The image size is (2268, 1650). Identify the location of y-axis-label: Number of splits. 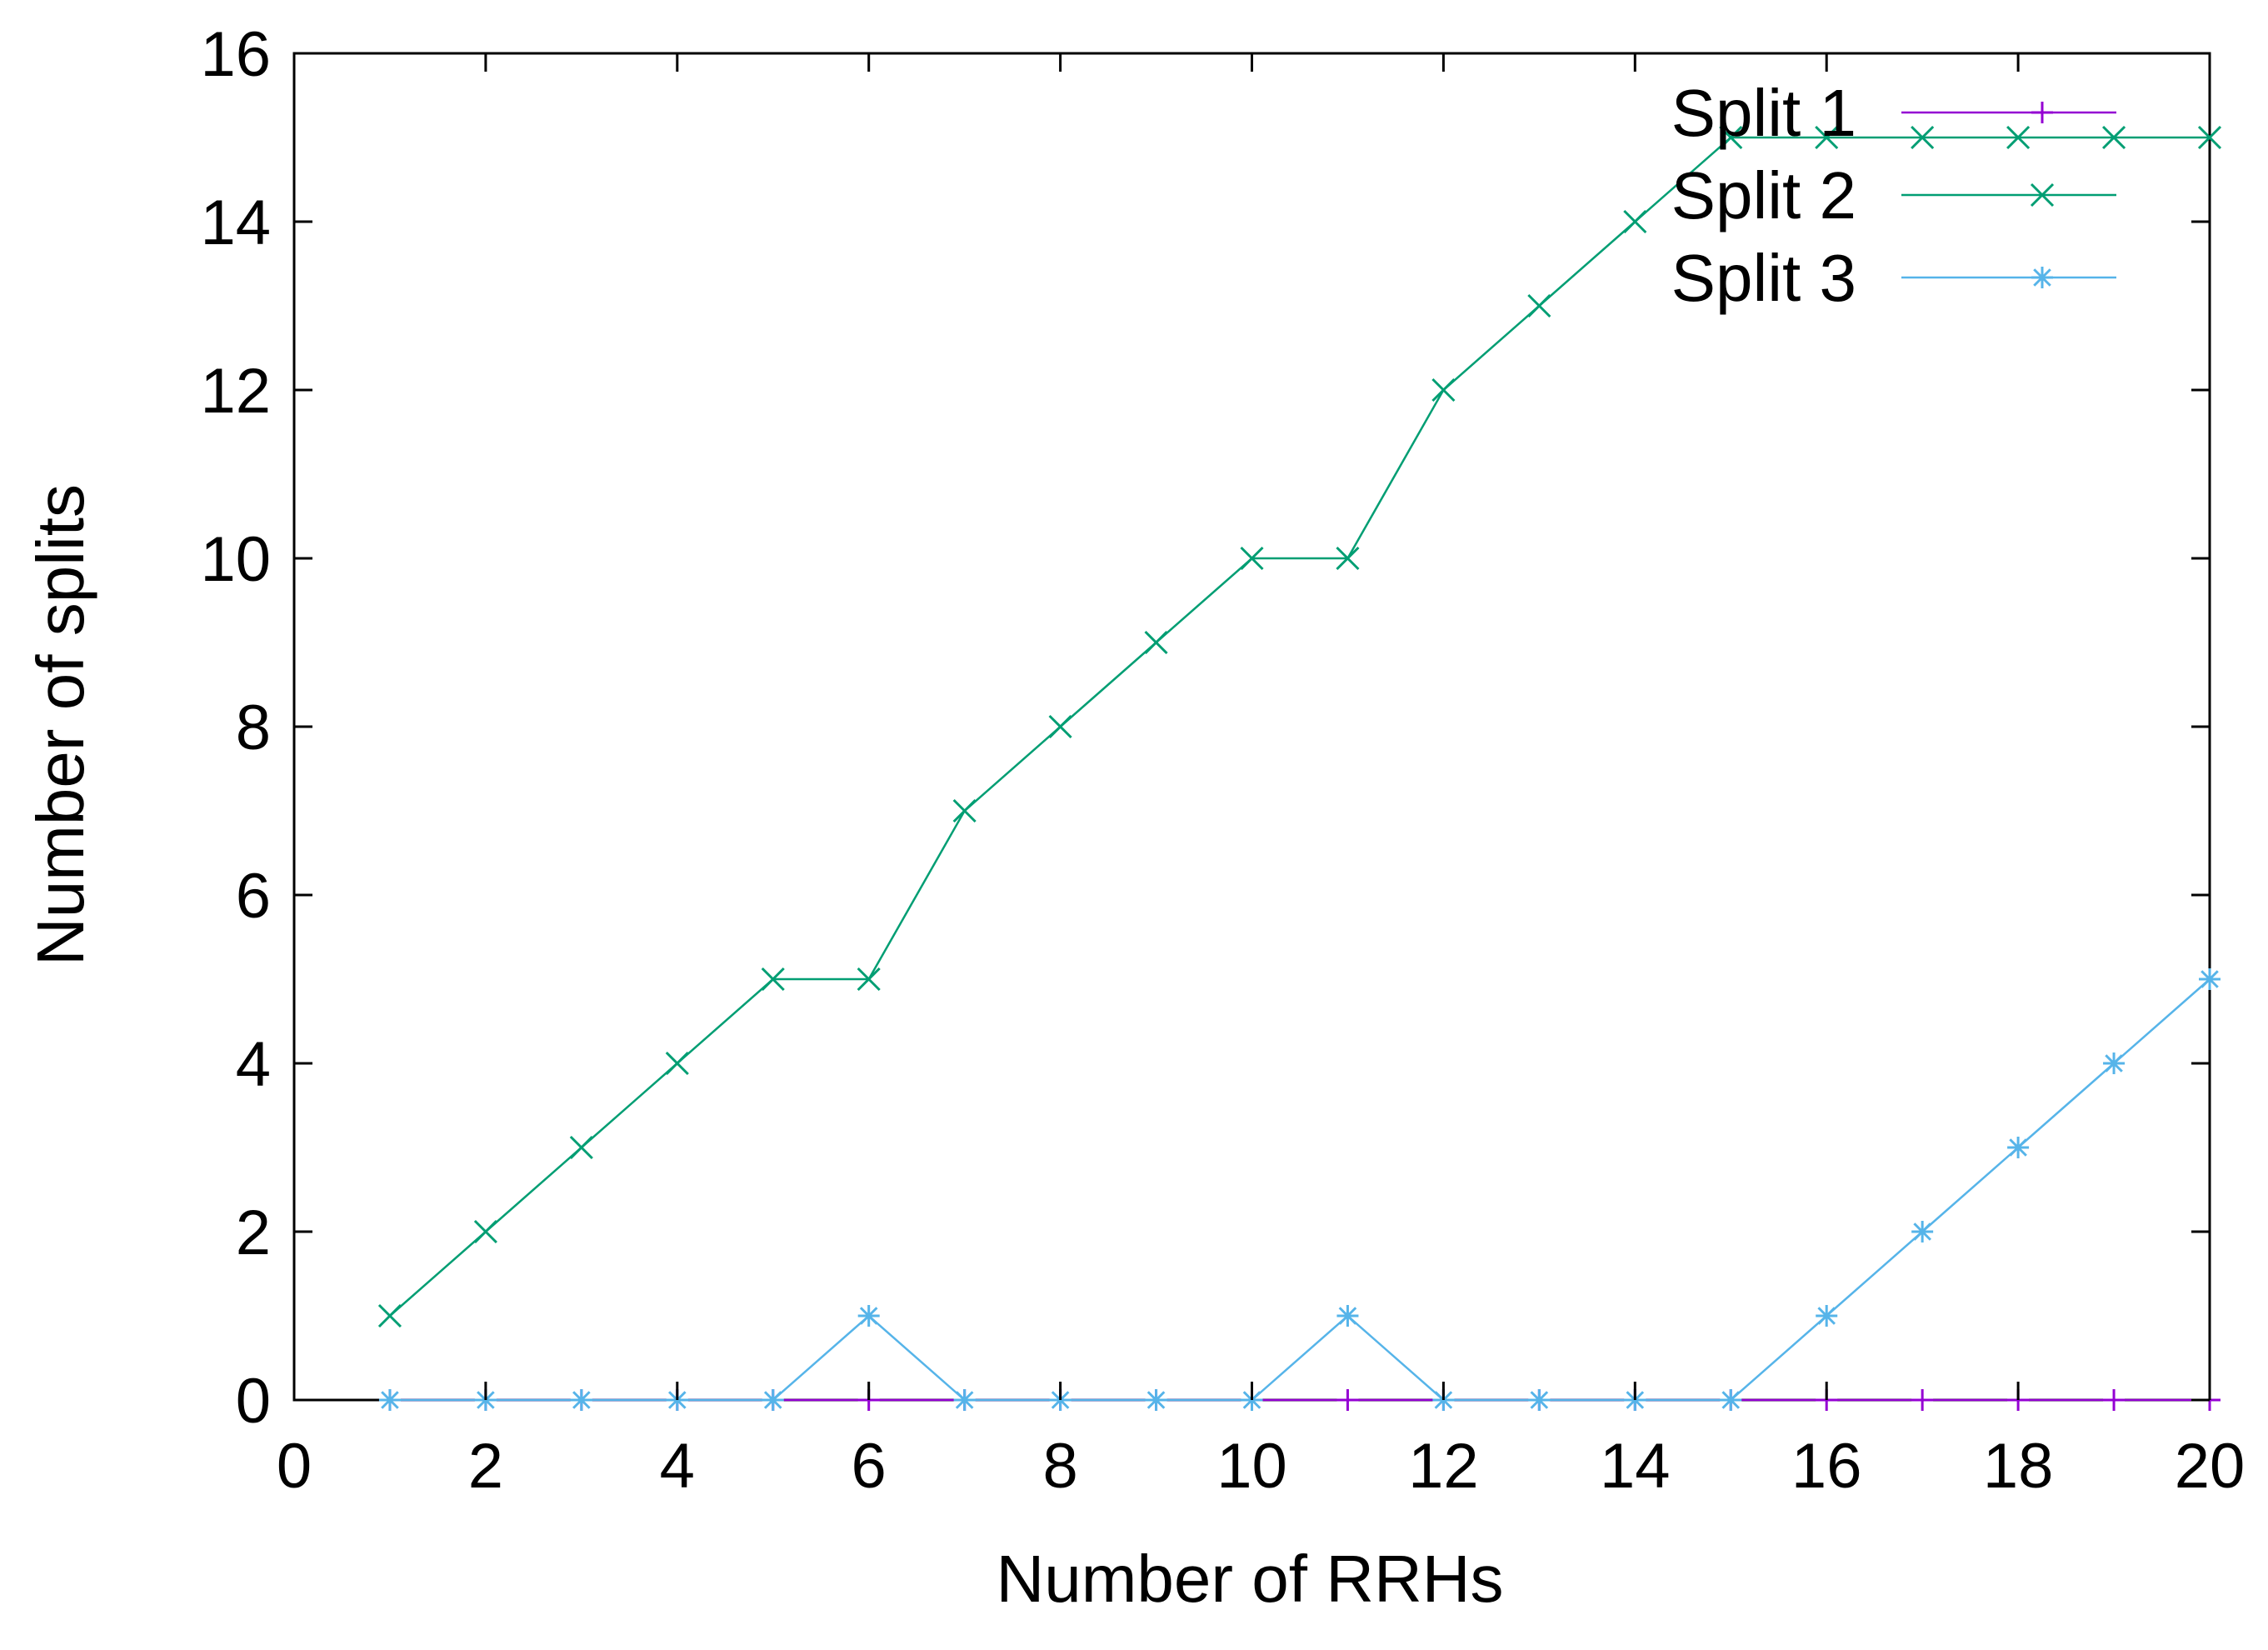
(60, 725).